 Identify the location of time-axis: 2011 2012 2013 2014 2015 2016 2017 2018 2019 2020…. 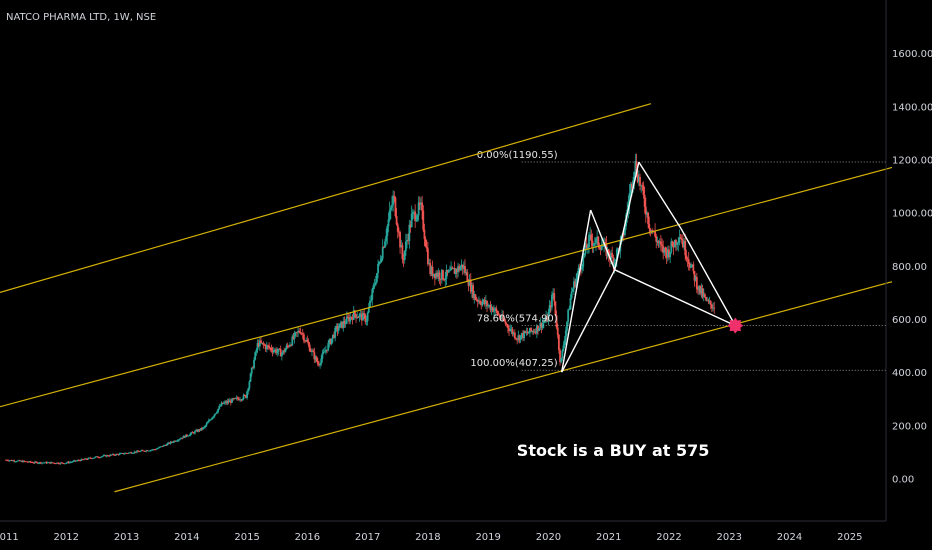
(431, 537).